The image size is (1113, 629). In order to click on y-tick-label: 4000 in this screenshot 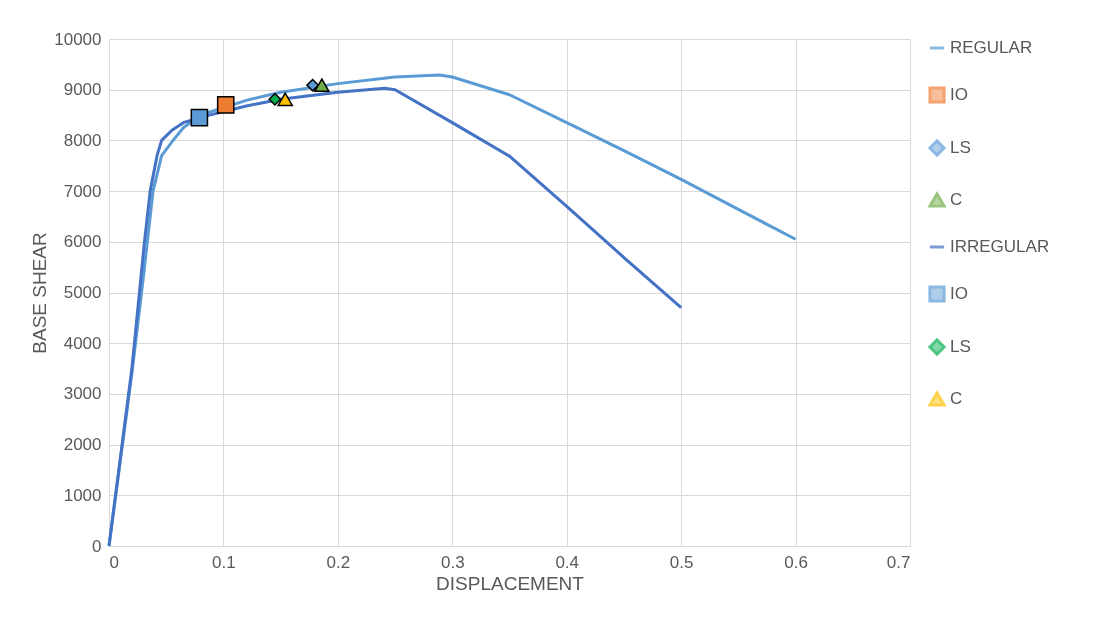, I will do `click(82, 343)`.